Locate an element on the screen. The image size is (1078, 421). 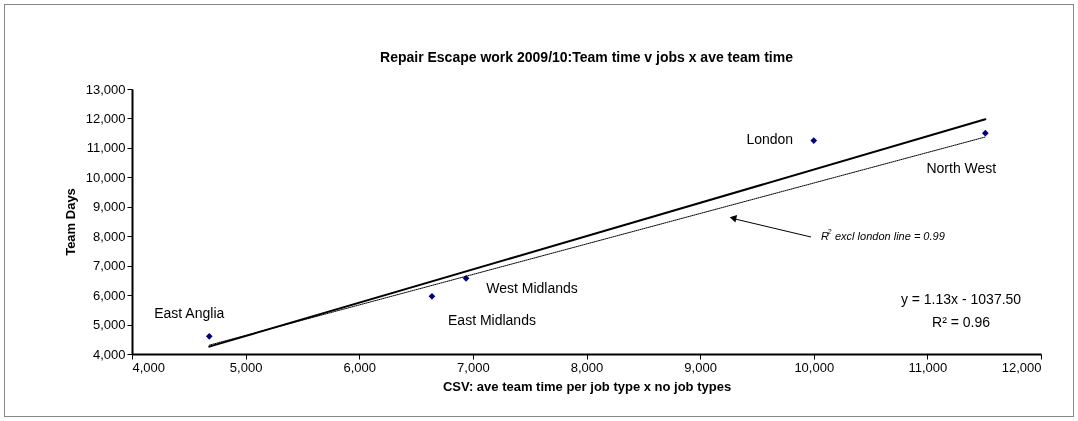
data-label: London is located at coordinates (770, 138).